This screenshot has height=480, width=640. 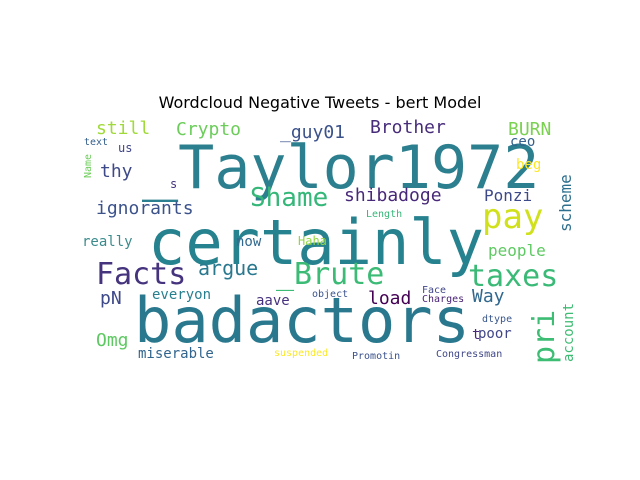 I want to click on cloud-word: Shame, so click(x=289, y=198).